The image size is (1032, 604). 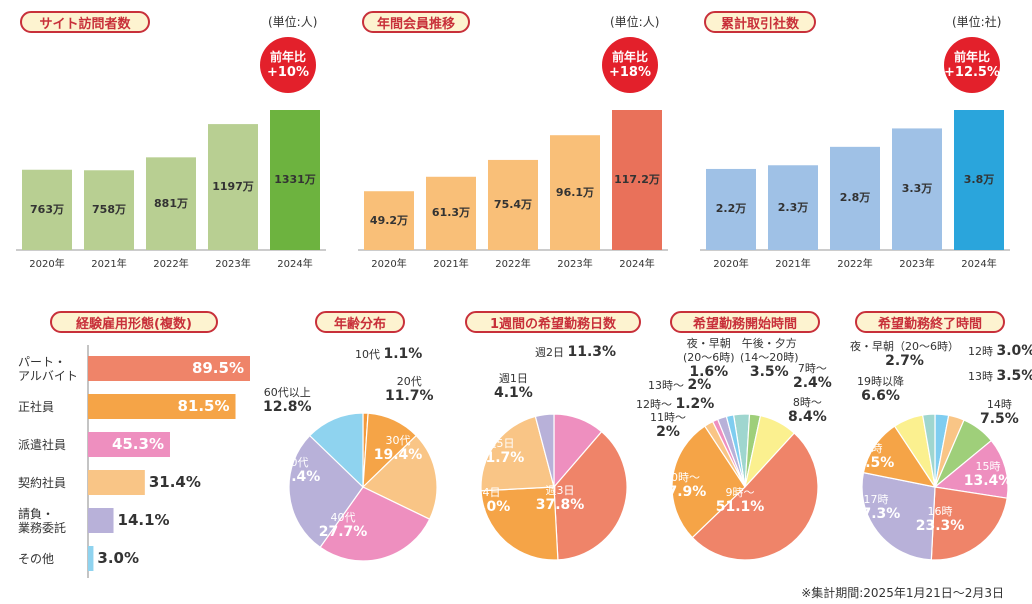 I want to click on slice-name: 週3日, so click(x=560, y=490).